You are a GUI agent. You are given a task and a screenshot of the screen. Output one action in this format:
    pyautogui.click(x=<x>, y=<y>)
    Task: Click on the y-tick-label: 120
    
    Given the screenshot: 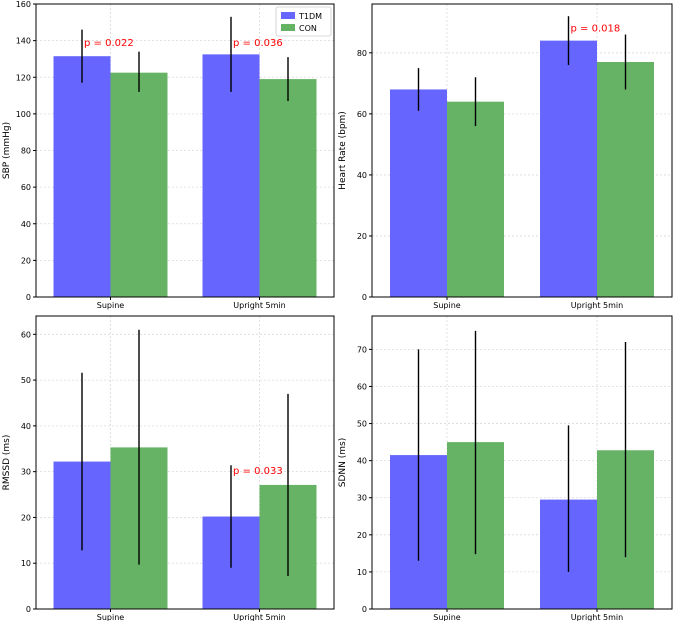 What is the action you would take?
    pyautogui.click(x=23, y=77)
    